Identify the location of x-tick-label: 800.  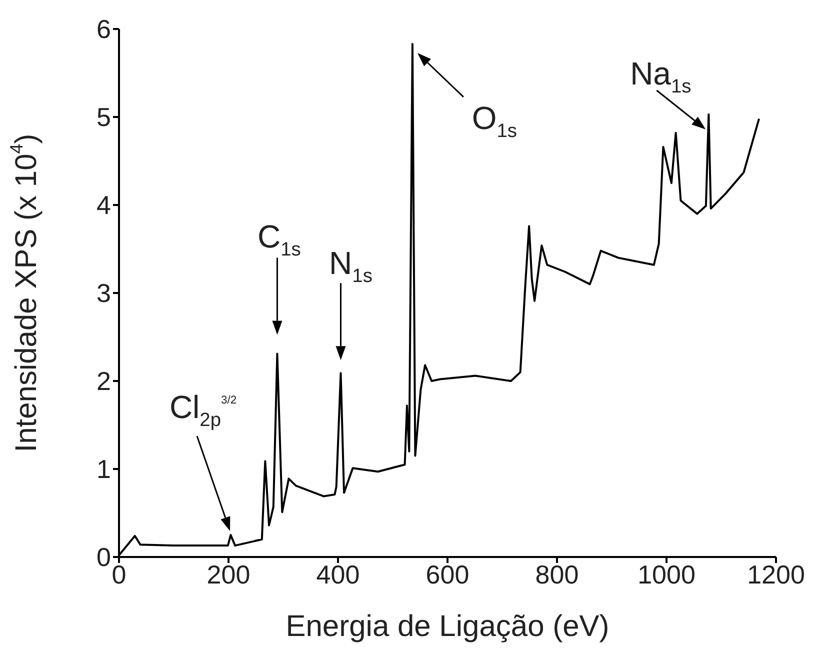
(557, 574).